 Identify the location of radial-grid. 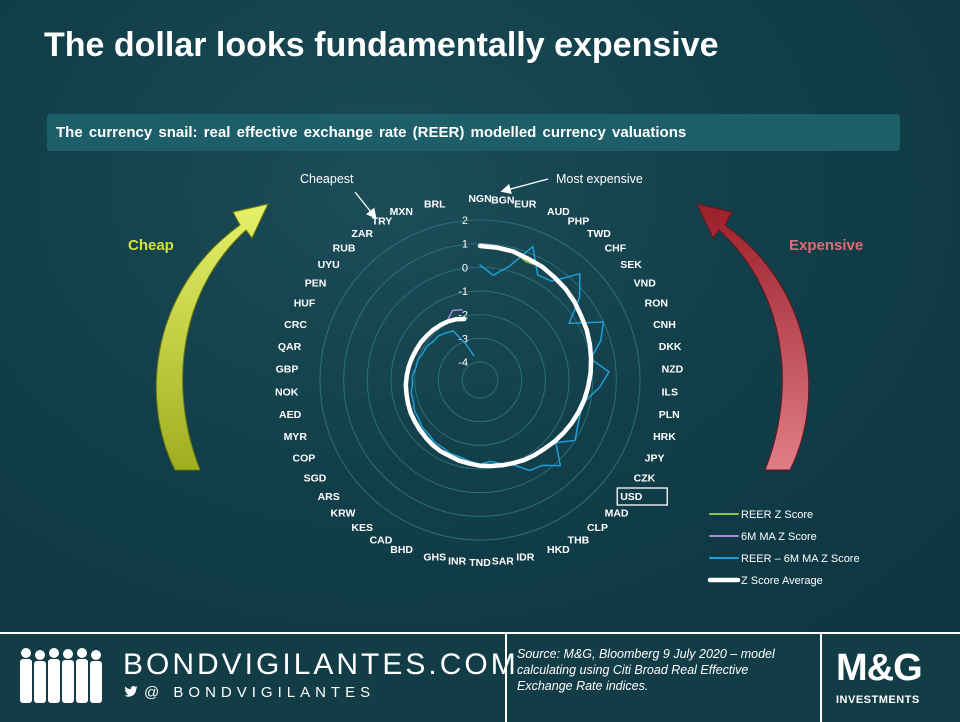
(480, 380).